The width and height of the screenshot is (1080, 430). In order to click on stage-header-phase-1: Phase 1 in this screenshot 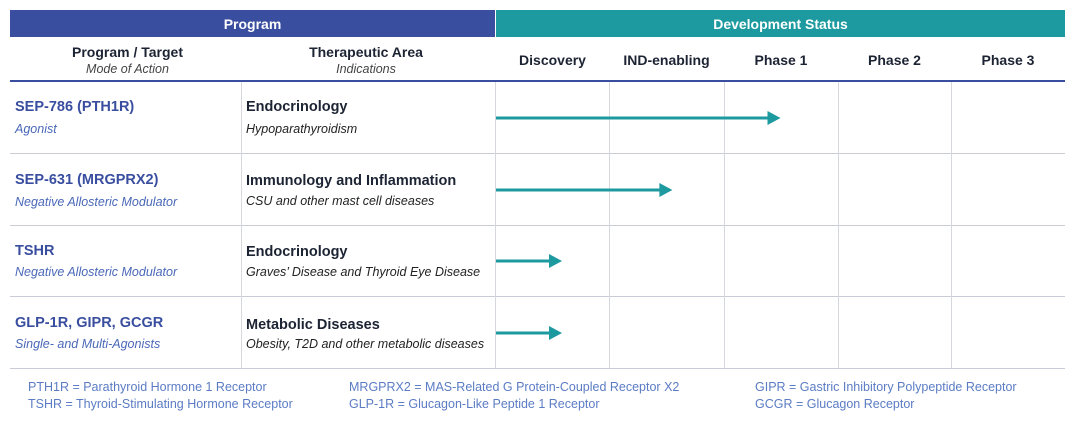, I will do `click(781, 60)`.